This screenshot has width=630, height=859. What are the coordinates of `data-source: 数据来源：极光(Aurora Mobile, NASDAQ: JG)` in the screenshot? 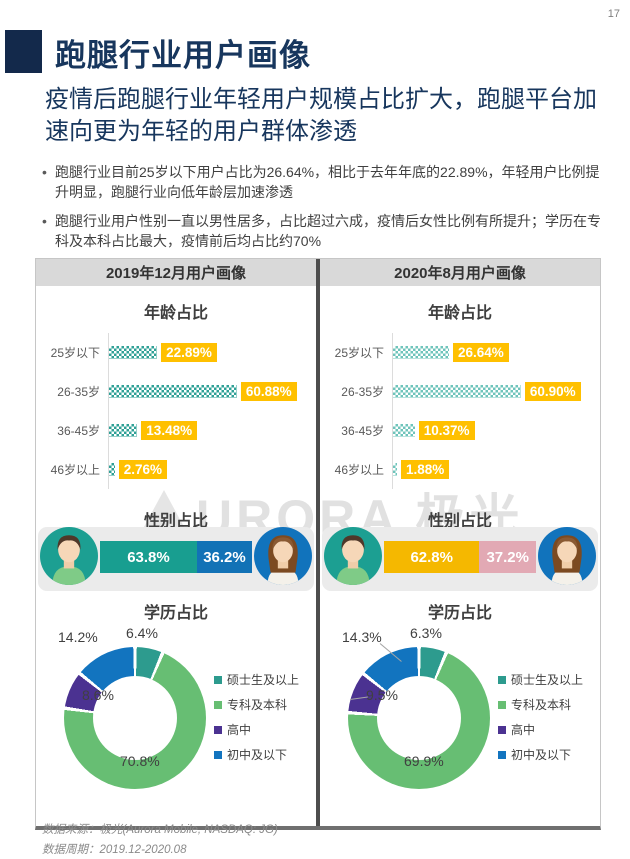 It's located at (160, 830).